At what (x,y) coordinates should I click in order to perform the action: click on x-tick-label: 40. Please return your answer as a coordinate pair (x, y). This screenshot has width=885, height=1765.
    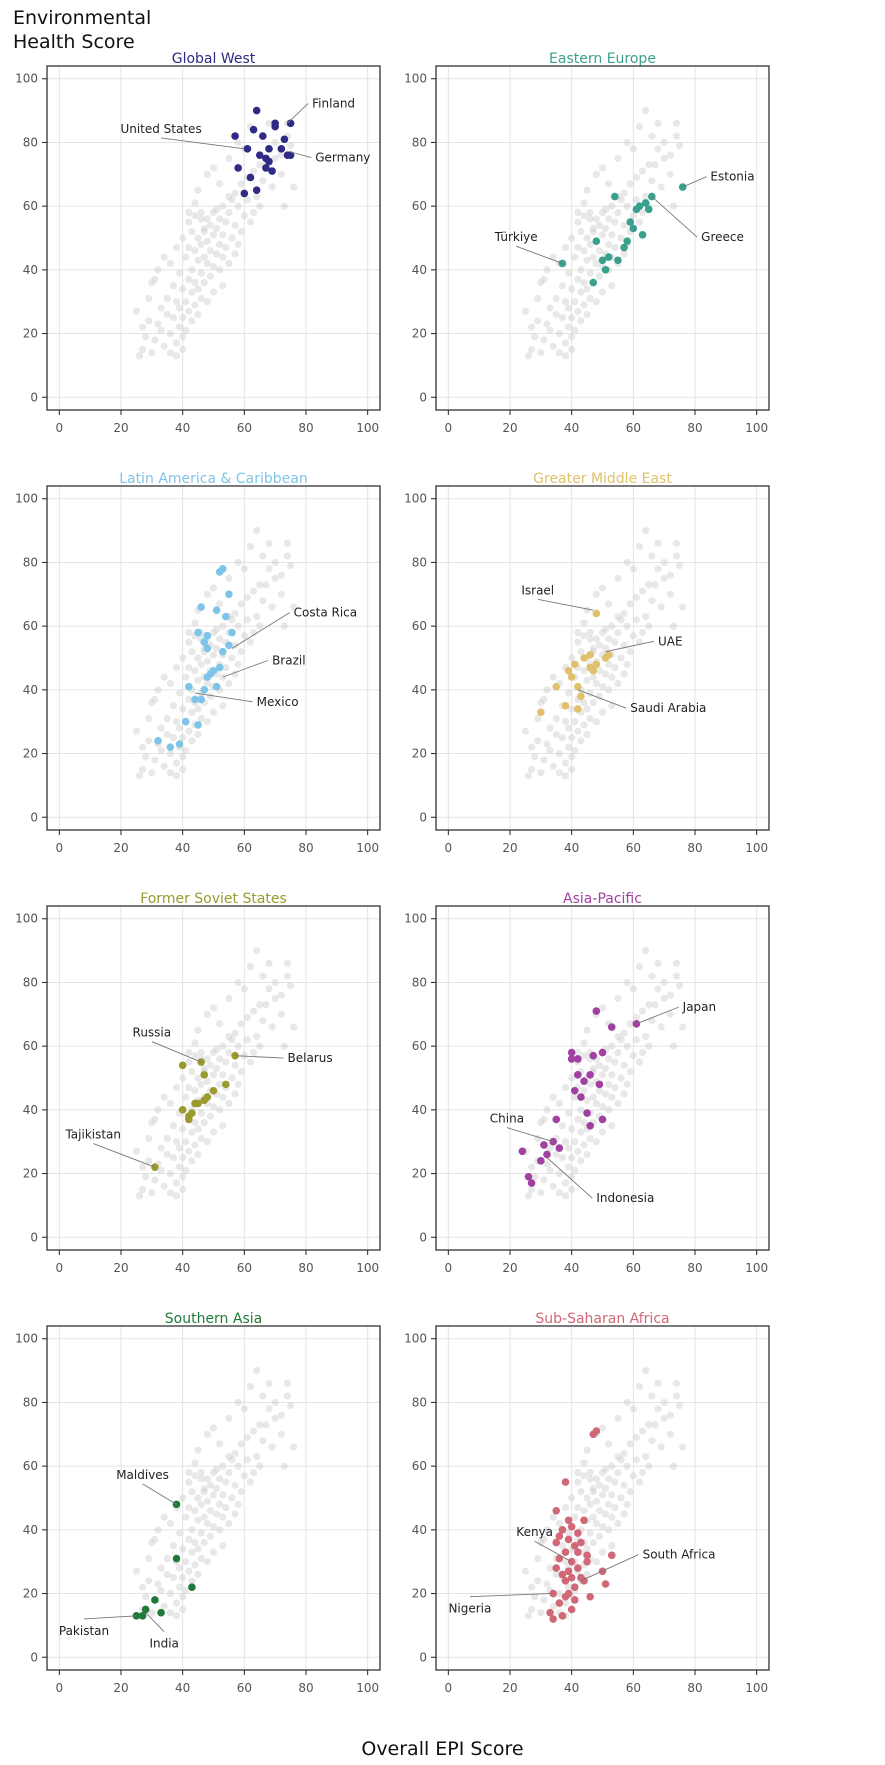
    Looking at the image, I should click on (182, 1268).